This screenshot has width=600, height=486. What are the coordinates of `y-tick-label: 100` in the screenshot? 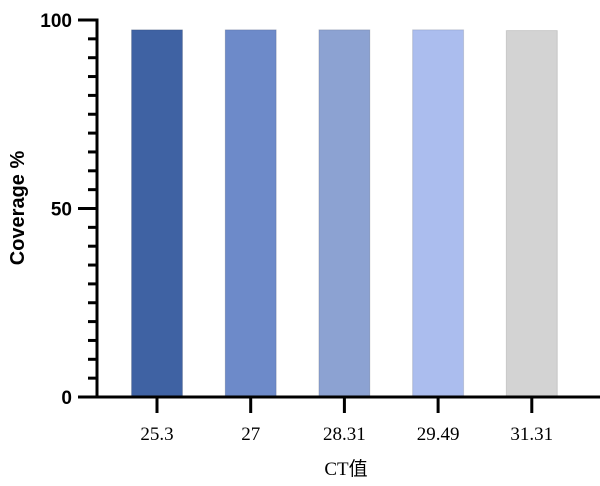 It's located at (56, 21).